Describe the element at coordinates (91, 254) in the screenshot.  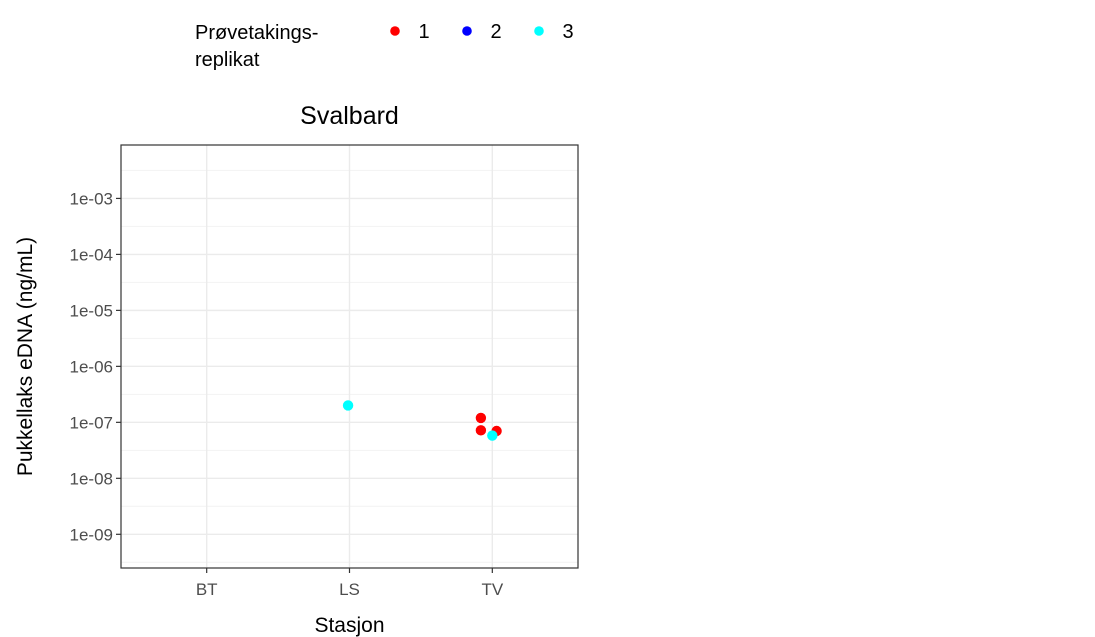
I see `y-tick-label: 1e-04` at that location.